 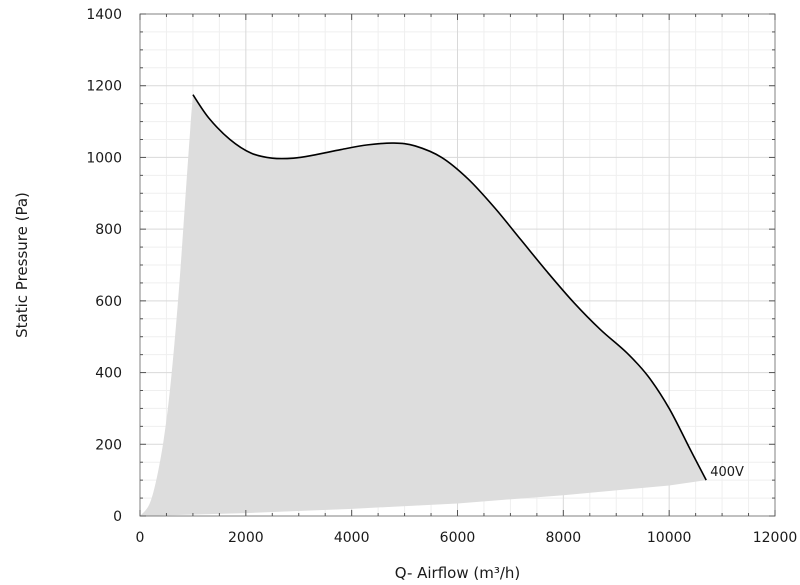 I want to click on x-tick-label: 12000, so click(x=775, y=538).